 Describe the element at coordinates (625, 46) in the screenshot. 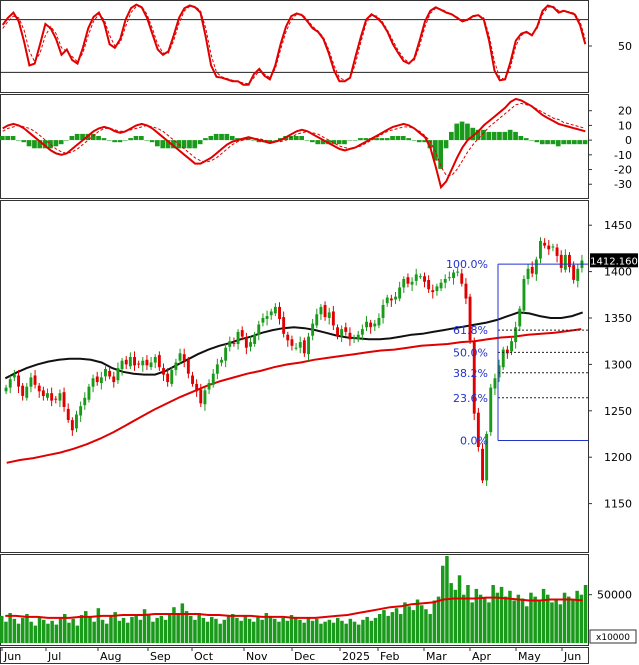

I see `stoch-tick-label-0: 50` at that location.